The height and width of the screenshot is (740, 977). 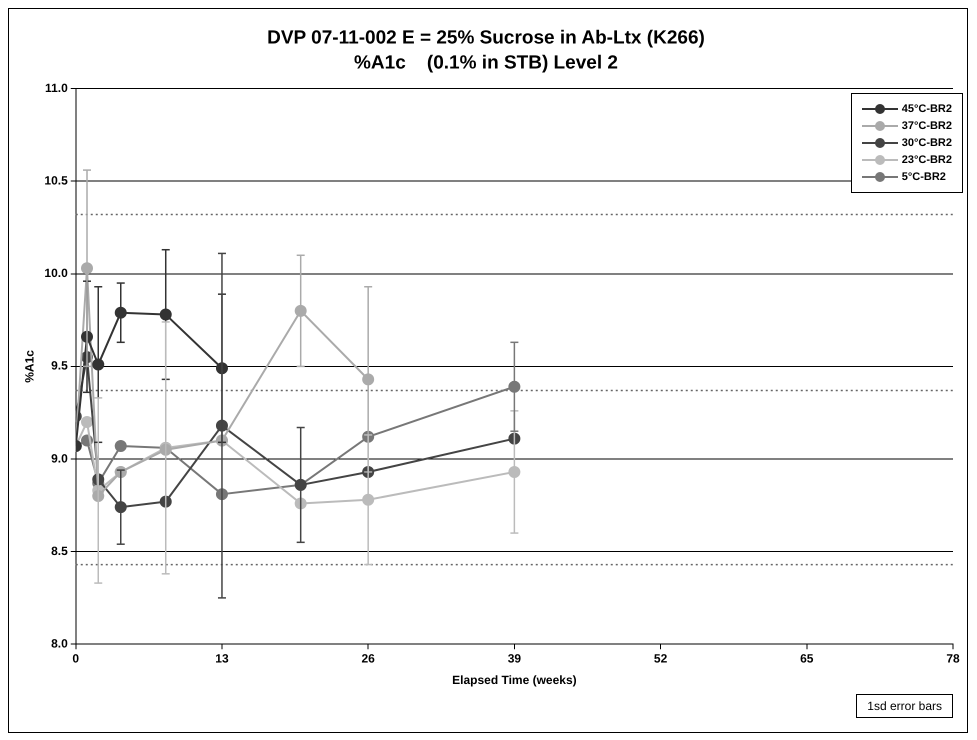 I want to click on y-tick-label: 9.5, so click(x=59, y=365).